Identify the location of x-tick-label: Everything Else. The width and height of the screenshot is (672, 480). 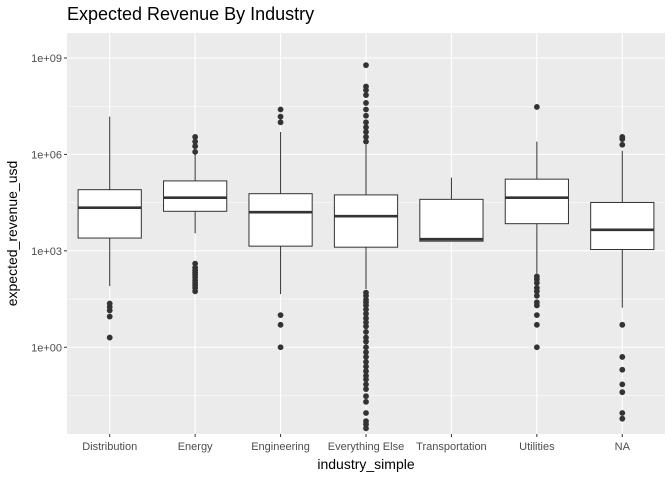
(366, 447).